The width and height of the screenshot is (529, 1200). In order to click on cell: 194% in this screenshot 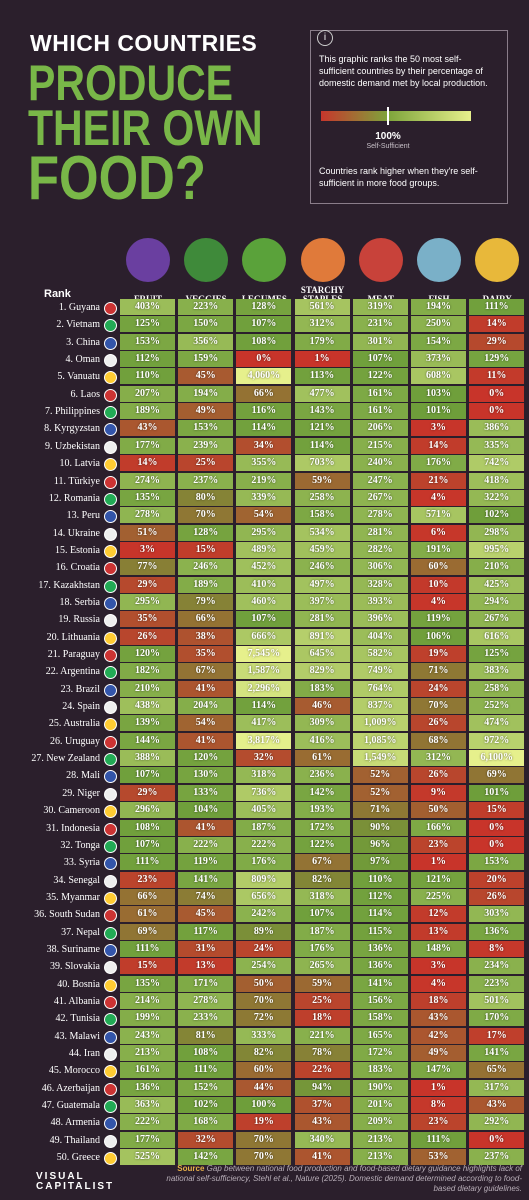, I will do `click(438, 307)`.